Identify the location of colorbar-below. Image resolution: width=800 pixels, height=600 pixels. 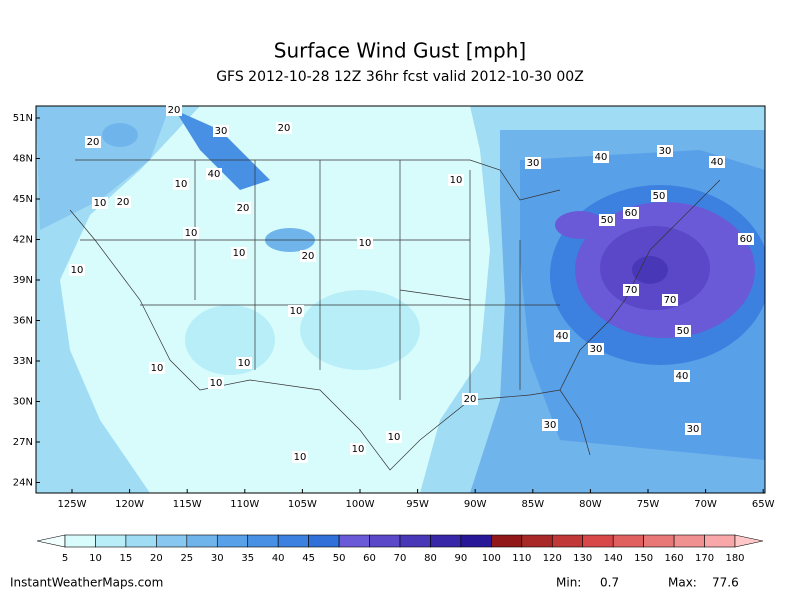
(51, 541).